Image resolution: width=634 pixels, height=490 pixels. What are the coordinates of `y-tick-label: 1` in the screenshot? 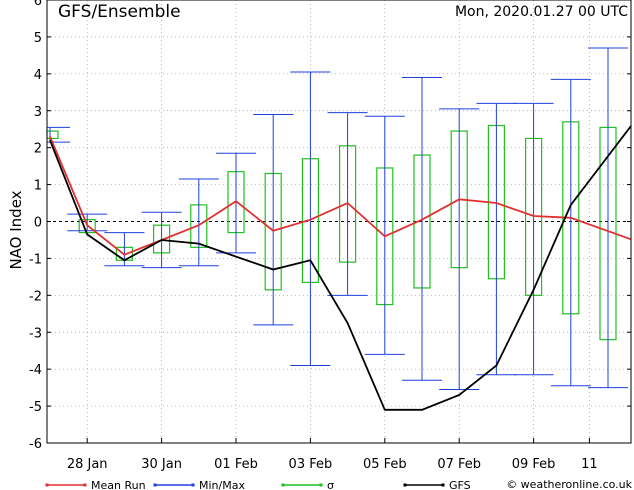 It's located at (38, 186).